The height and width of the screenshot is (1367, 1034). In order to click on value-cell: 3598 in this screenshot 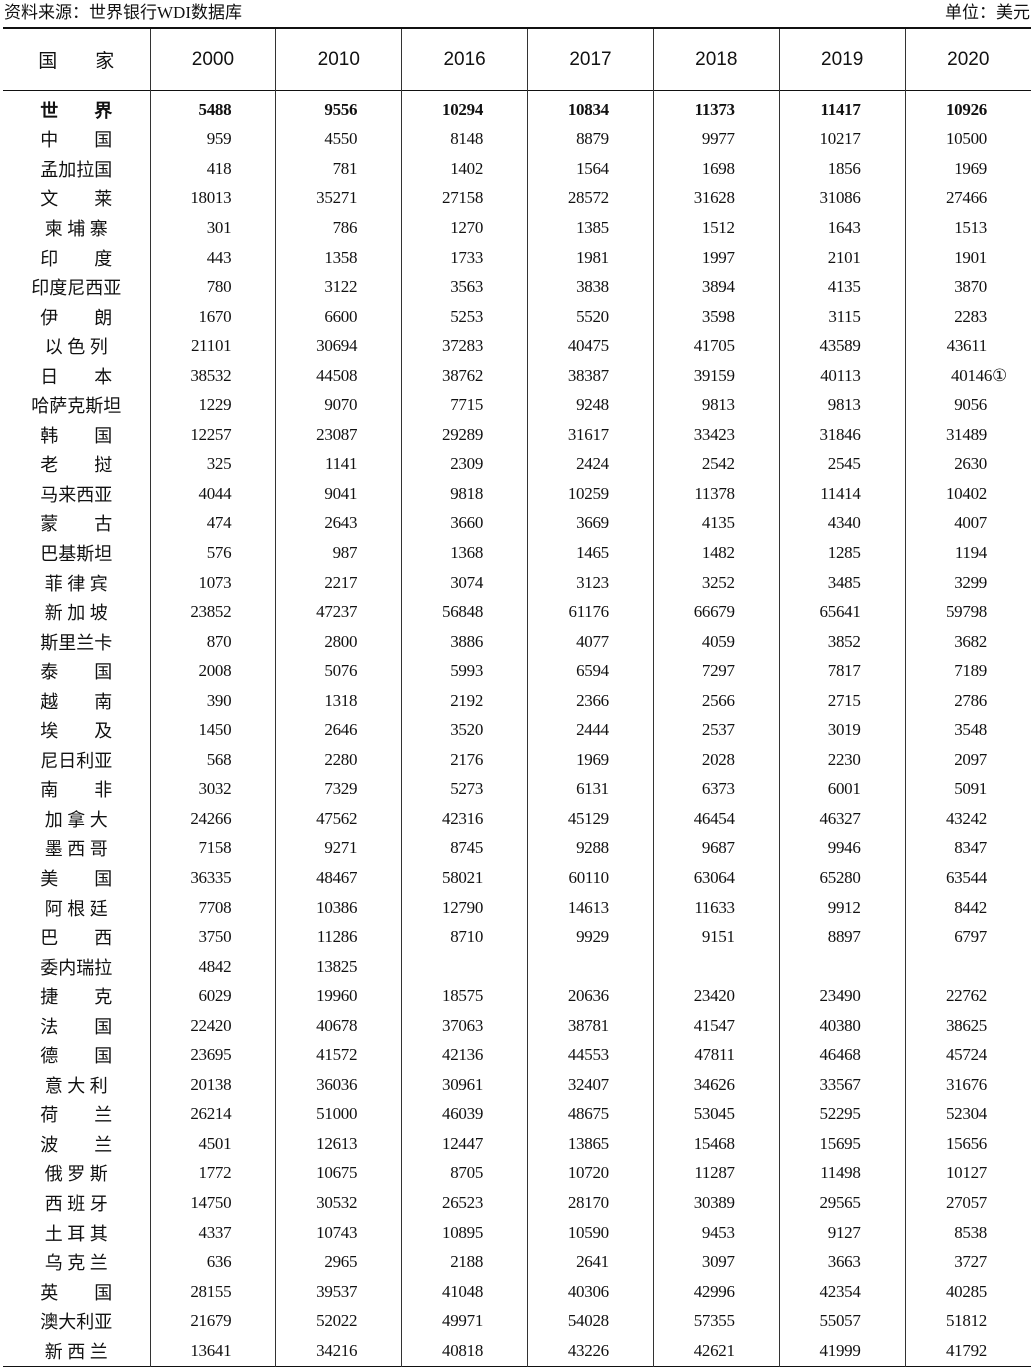, I will do `click(716, 316)`.